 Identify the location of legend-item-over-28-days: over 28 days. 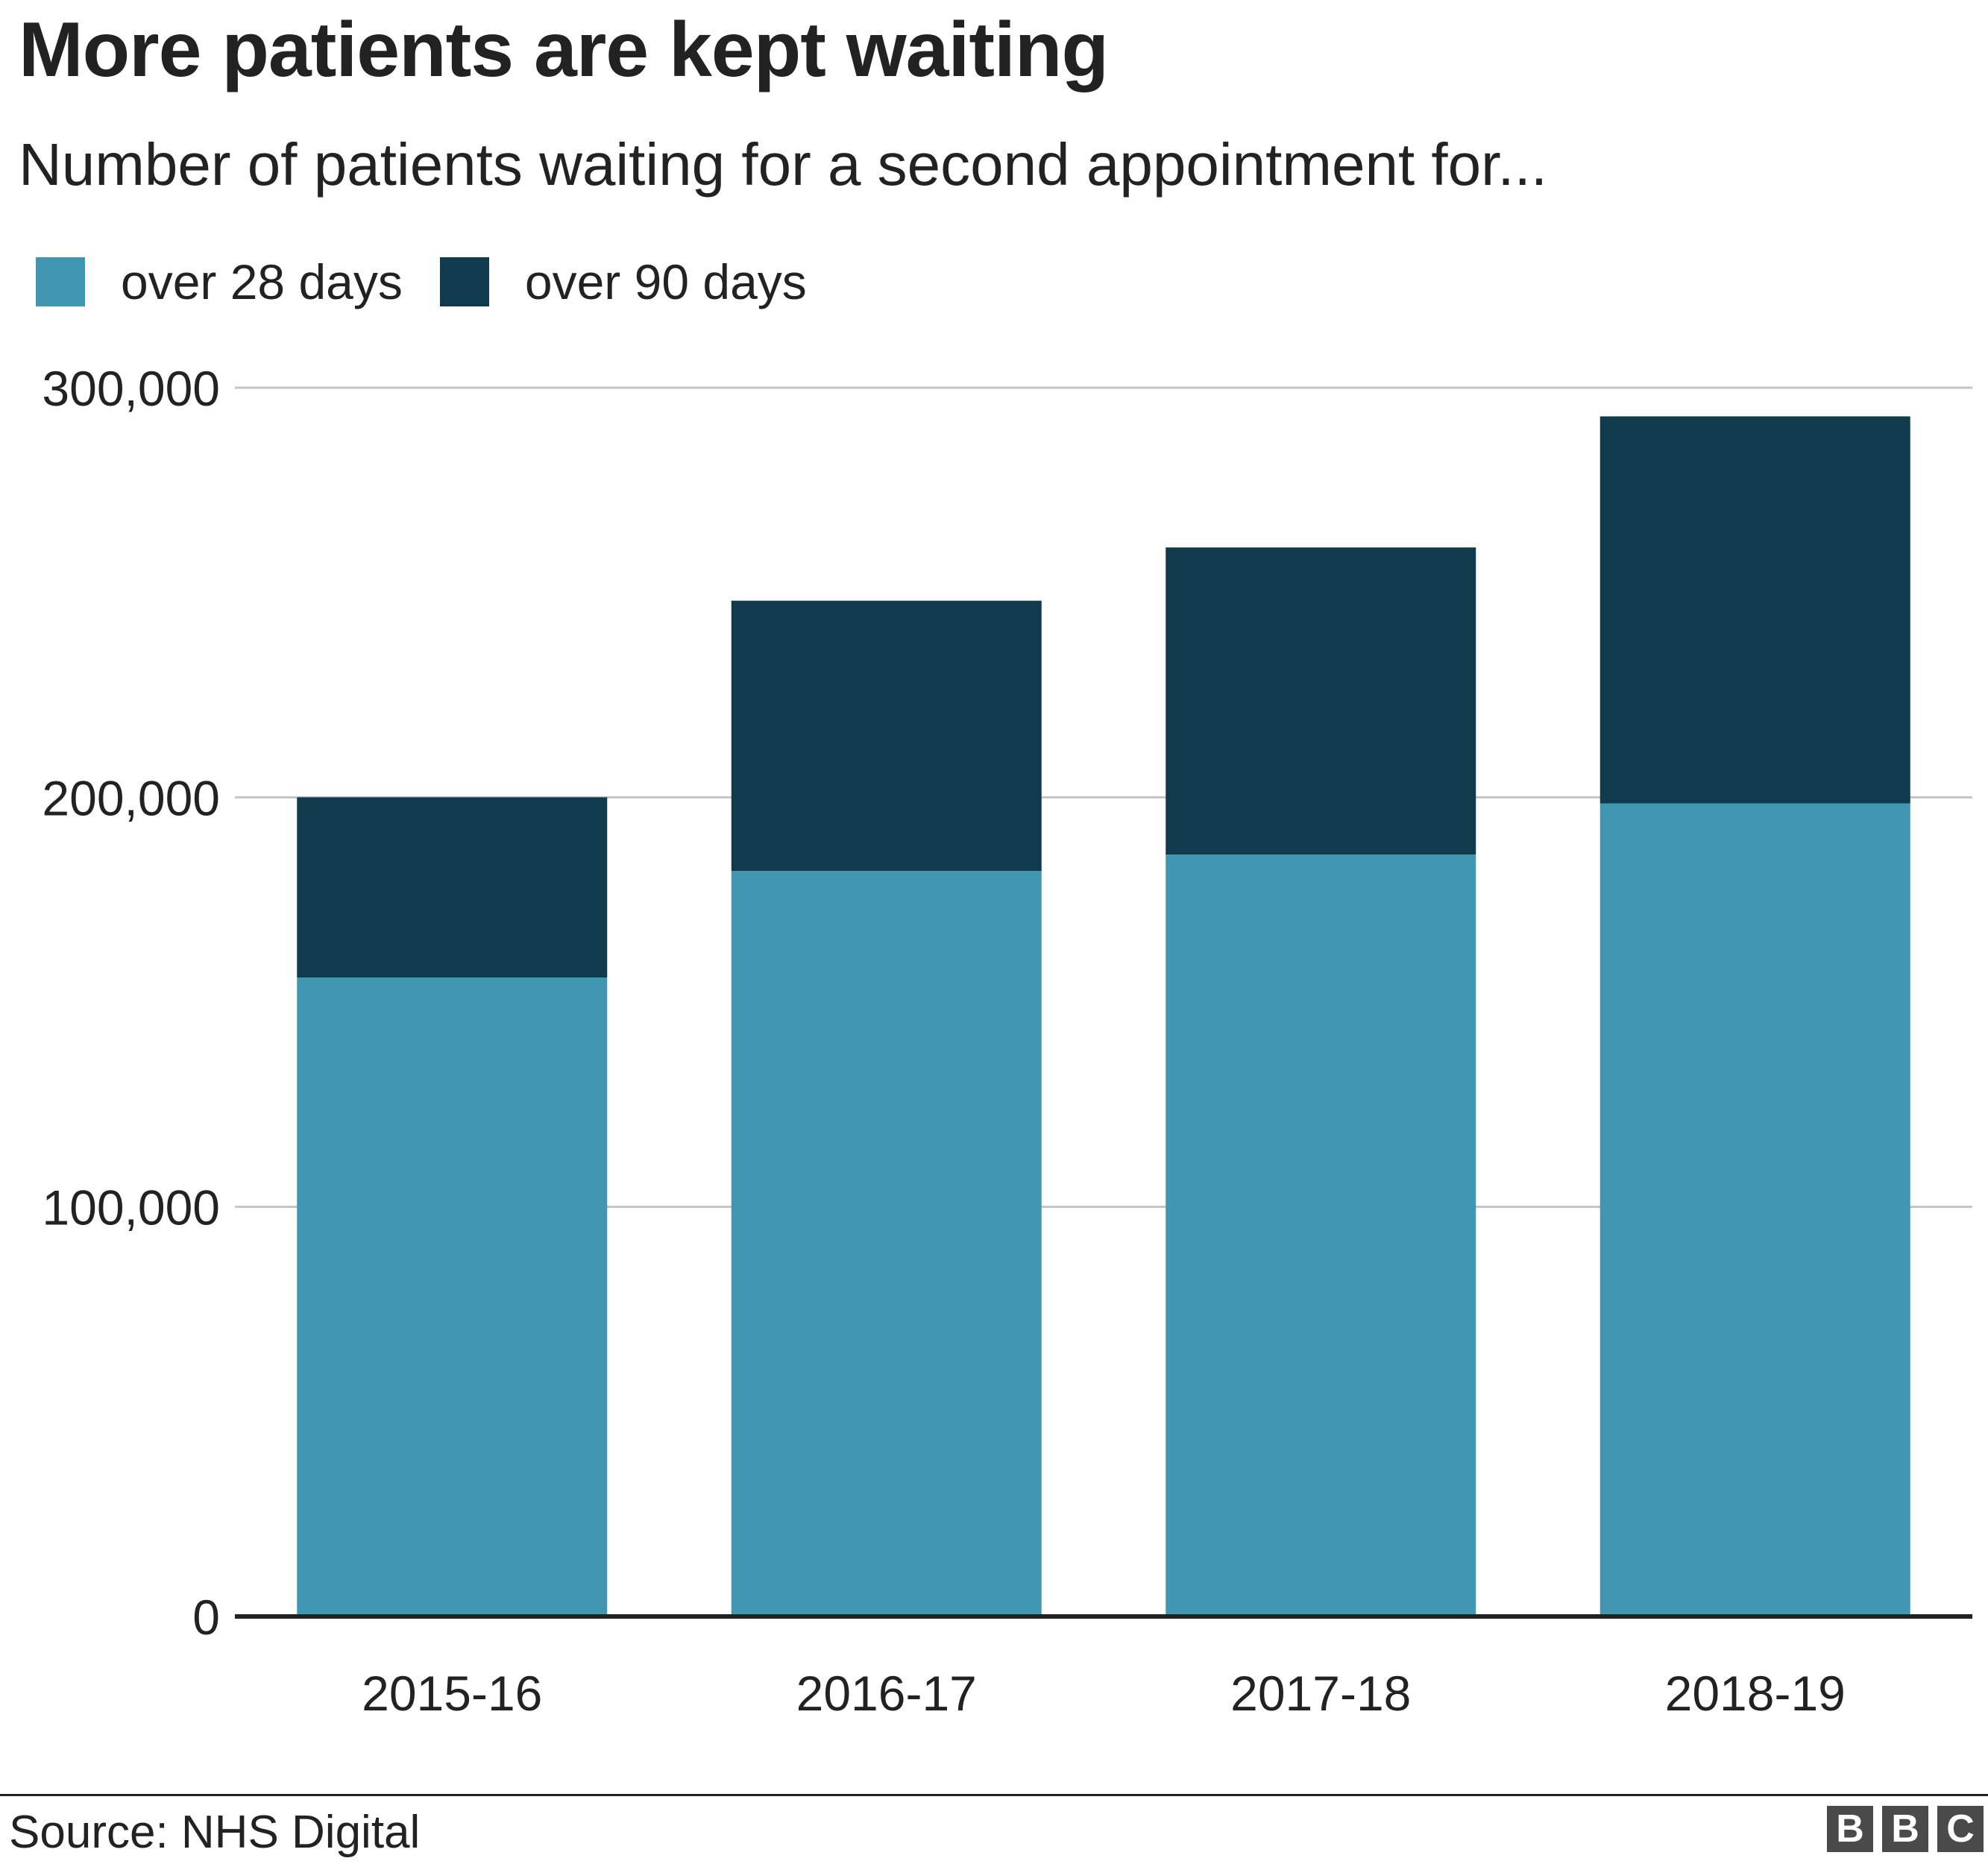
(219, 282).